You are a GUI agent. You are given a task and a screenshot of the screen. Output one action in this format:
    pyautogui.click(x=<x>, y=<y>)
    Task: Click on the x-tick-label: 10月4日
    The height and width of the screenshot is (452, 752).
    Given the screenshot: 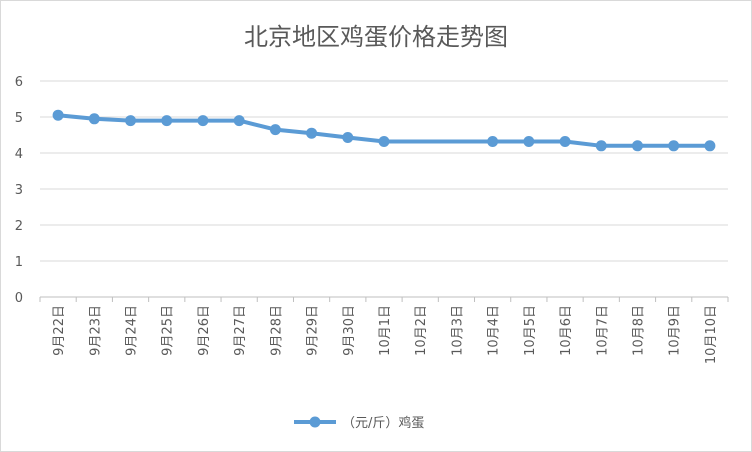 What is the action you would take?
    pyautogui.click(x=494, y=330)
    